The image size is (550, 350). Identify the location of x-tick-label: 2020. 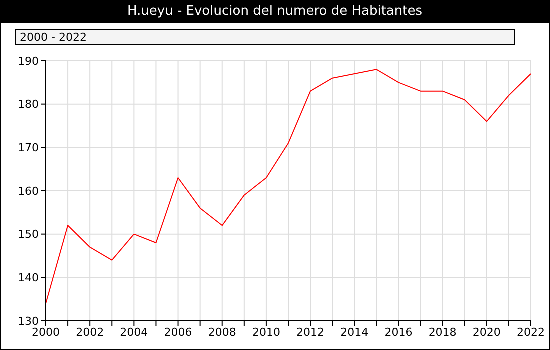
(486, 332).